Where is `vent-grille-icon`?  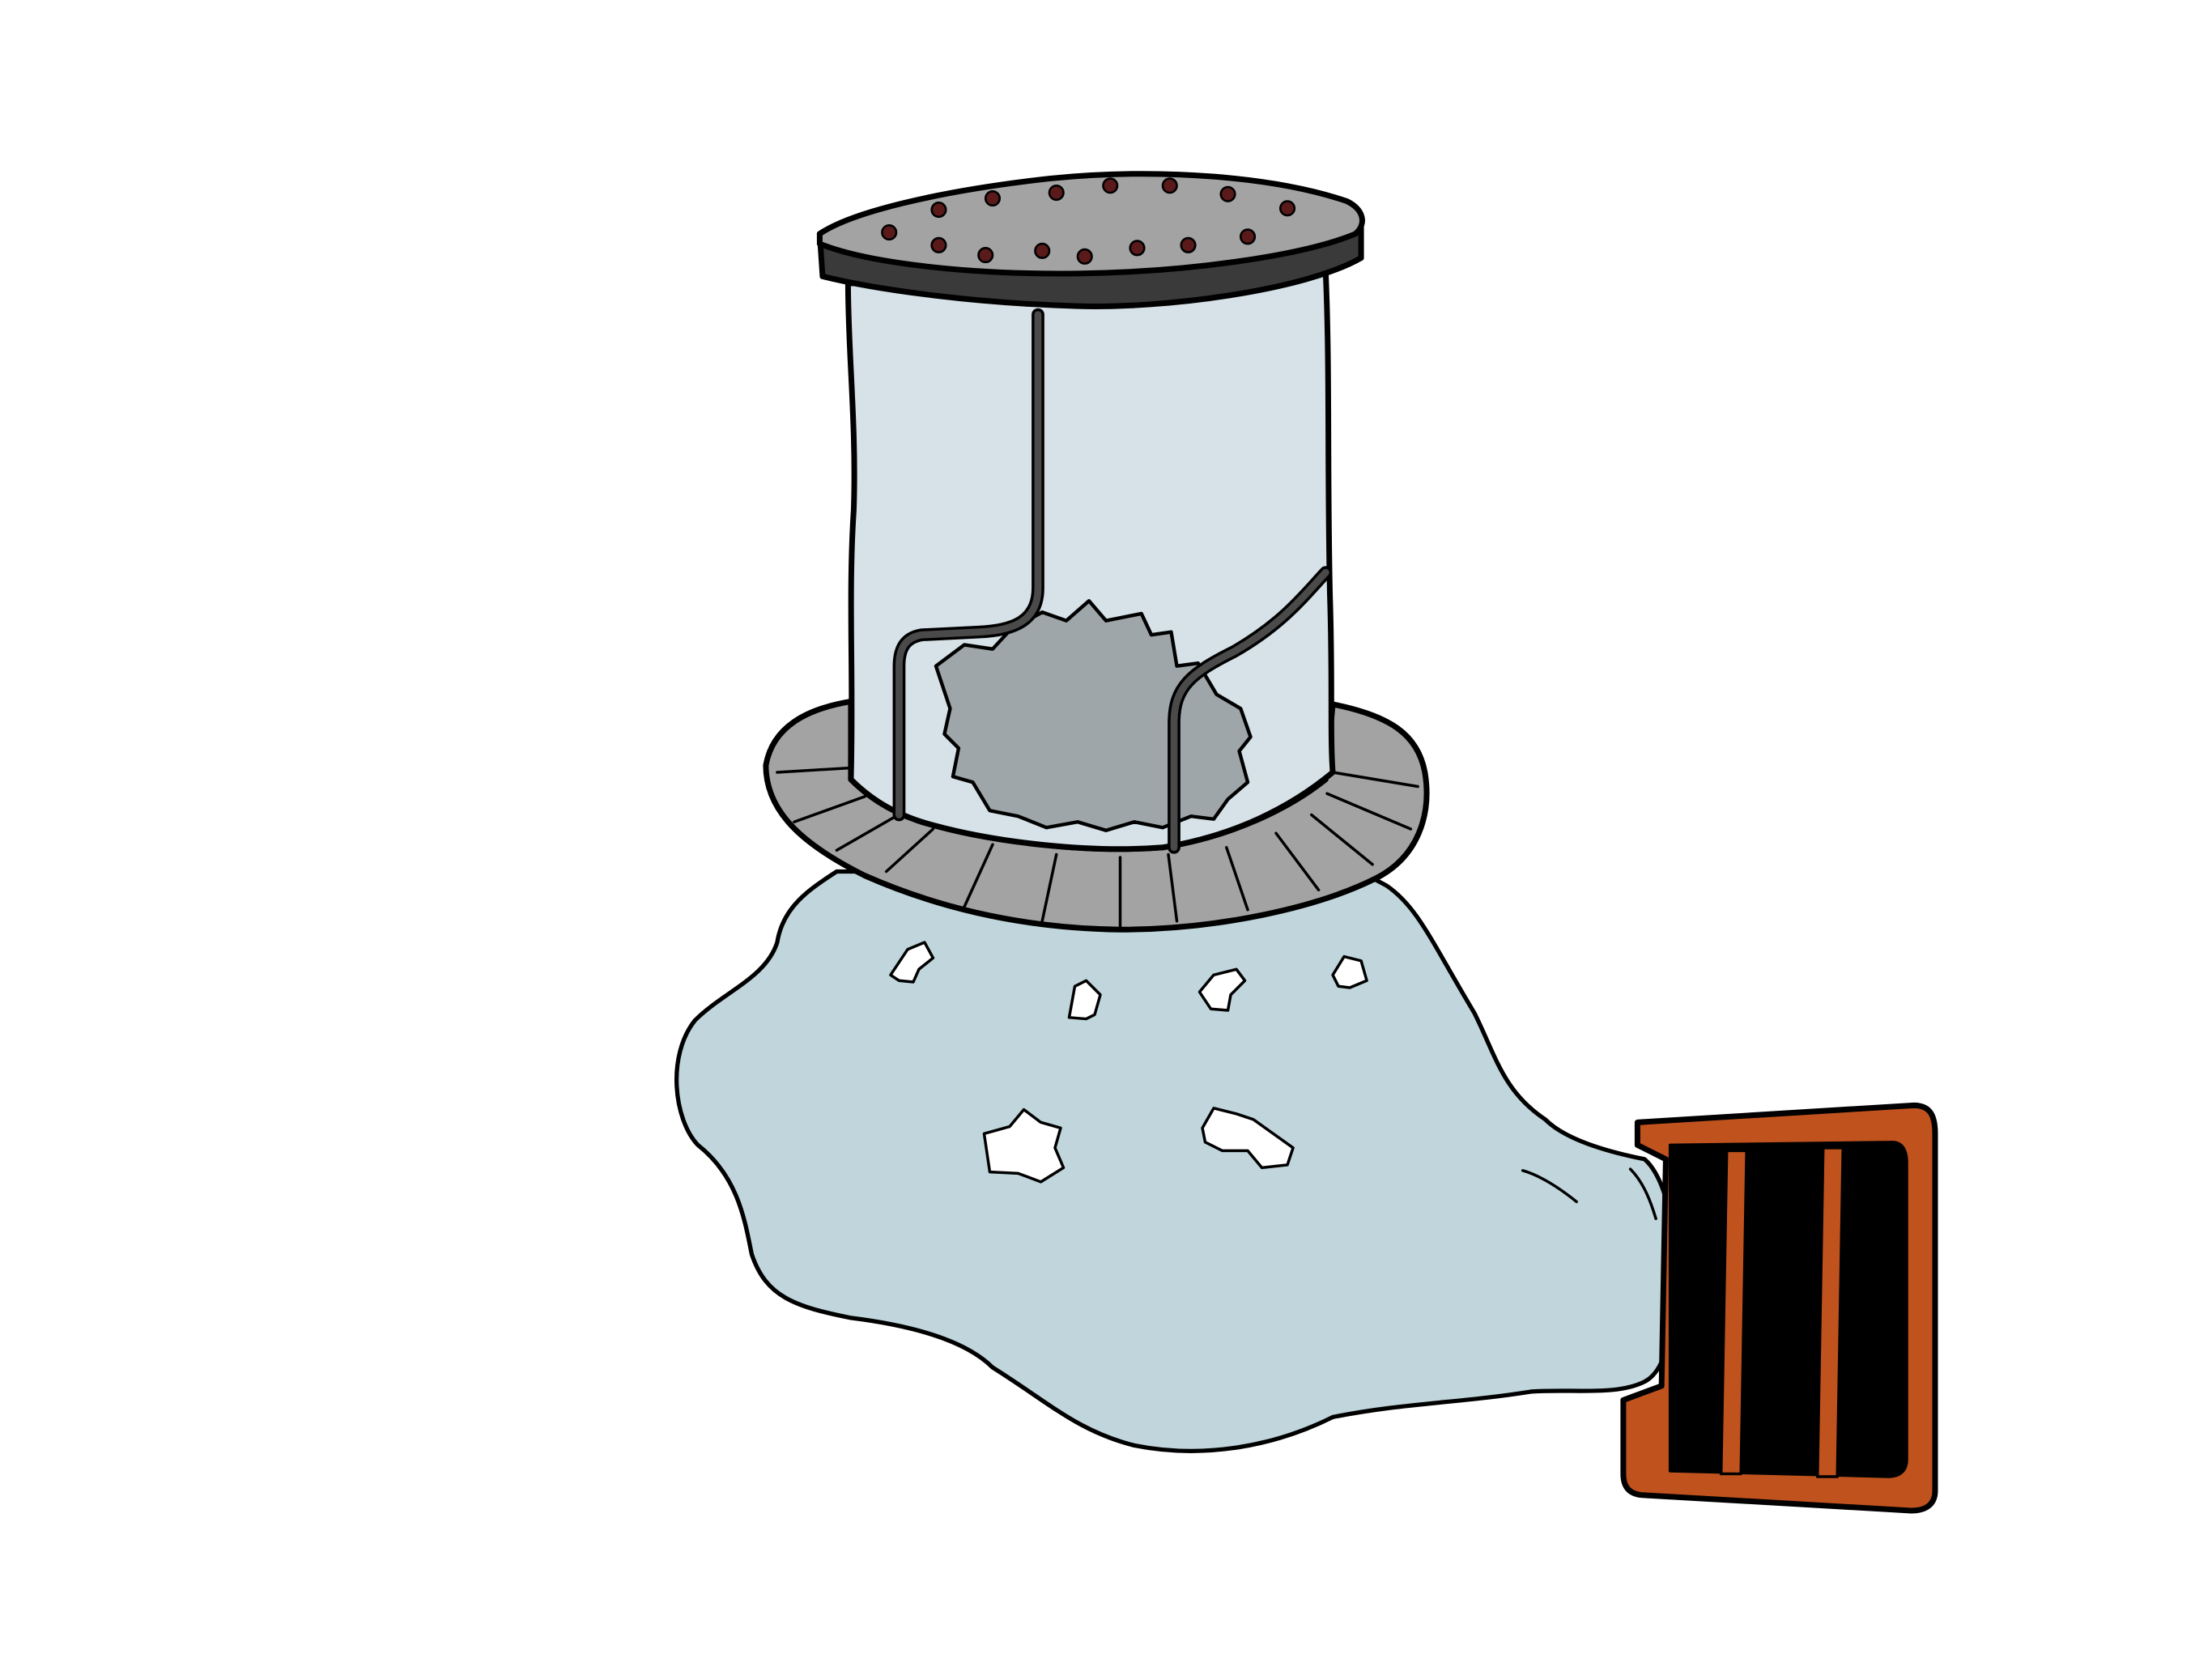
vent-grille-icon is located at coordinates (1779, 1308).